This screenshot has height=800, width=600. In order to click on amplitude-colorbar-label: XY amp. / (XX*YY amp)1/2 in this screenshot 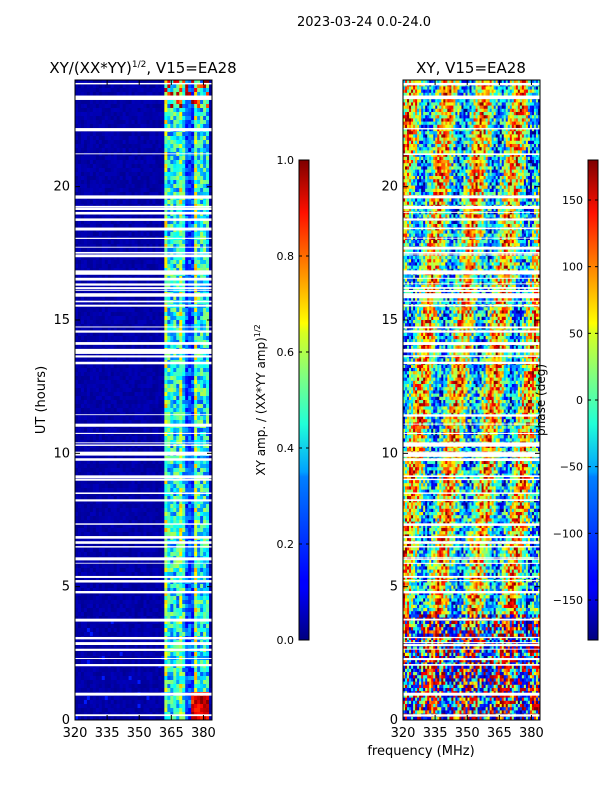, I will do `click(260, 399)`.